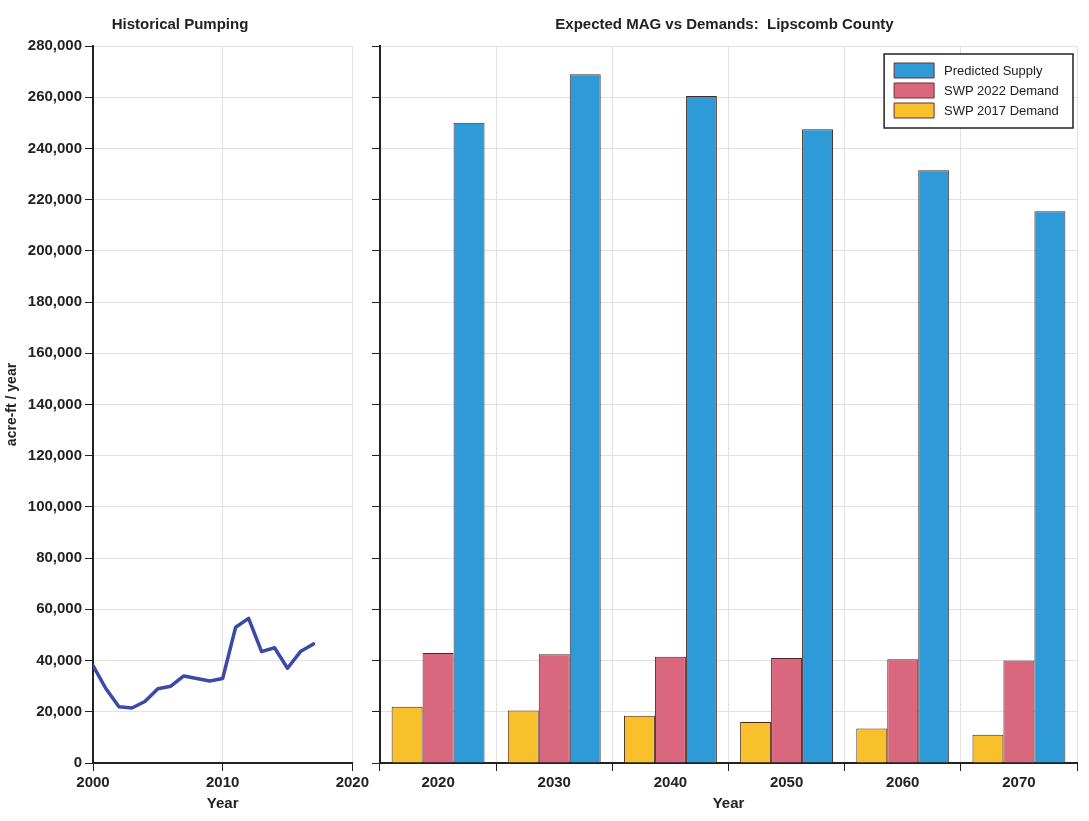 This screenshot has width=1089, height=821. What do you see at coordinates (59, 557) in the screenshot?
I see `y-tick-label: 80,000` at bounding box center [59, 557].